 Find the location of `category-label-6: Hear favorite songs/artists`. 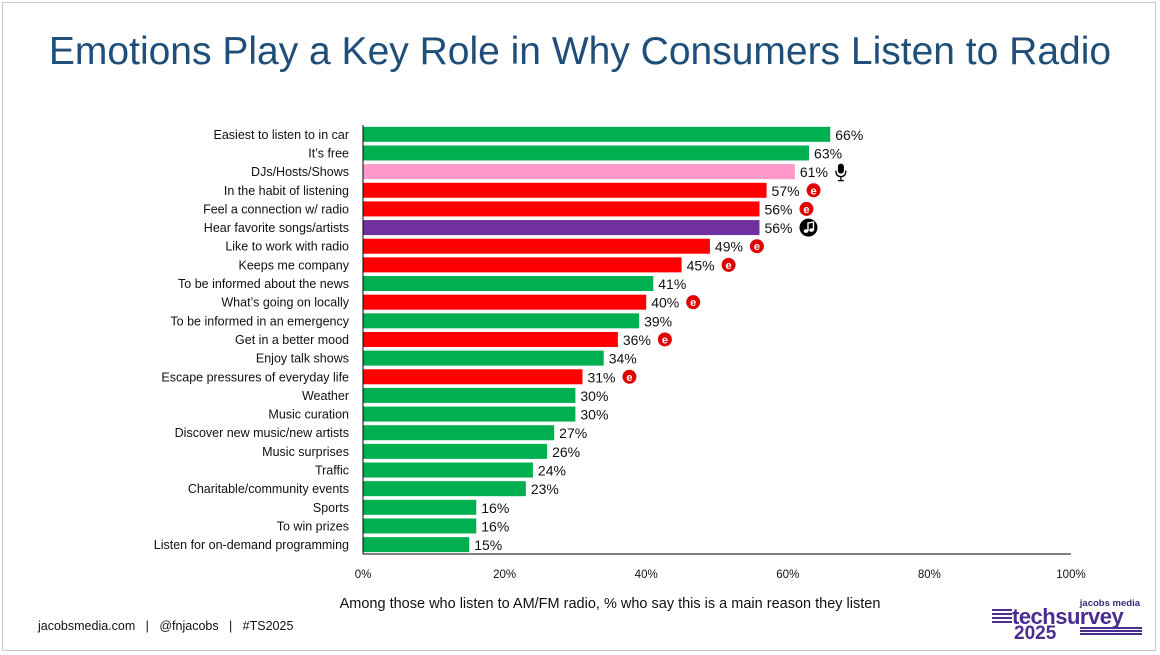

category-label-6: Hear favorite songs/artists is located at coordinates (276, 228).